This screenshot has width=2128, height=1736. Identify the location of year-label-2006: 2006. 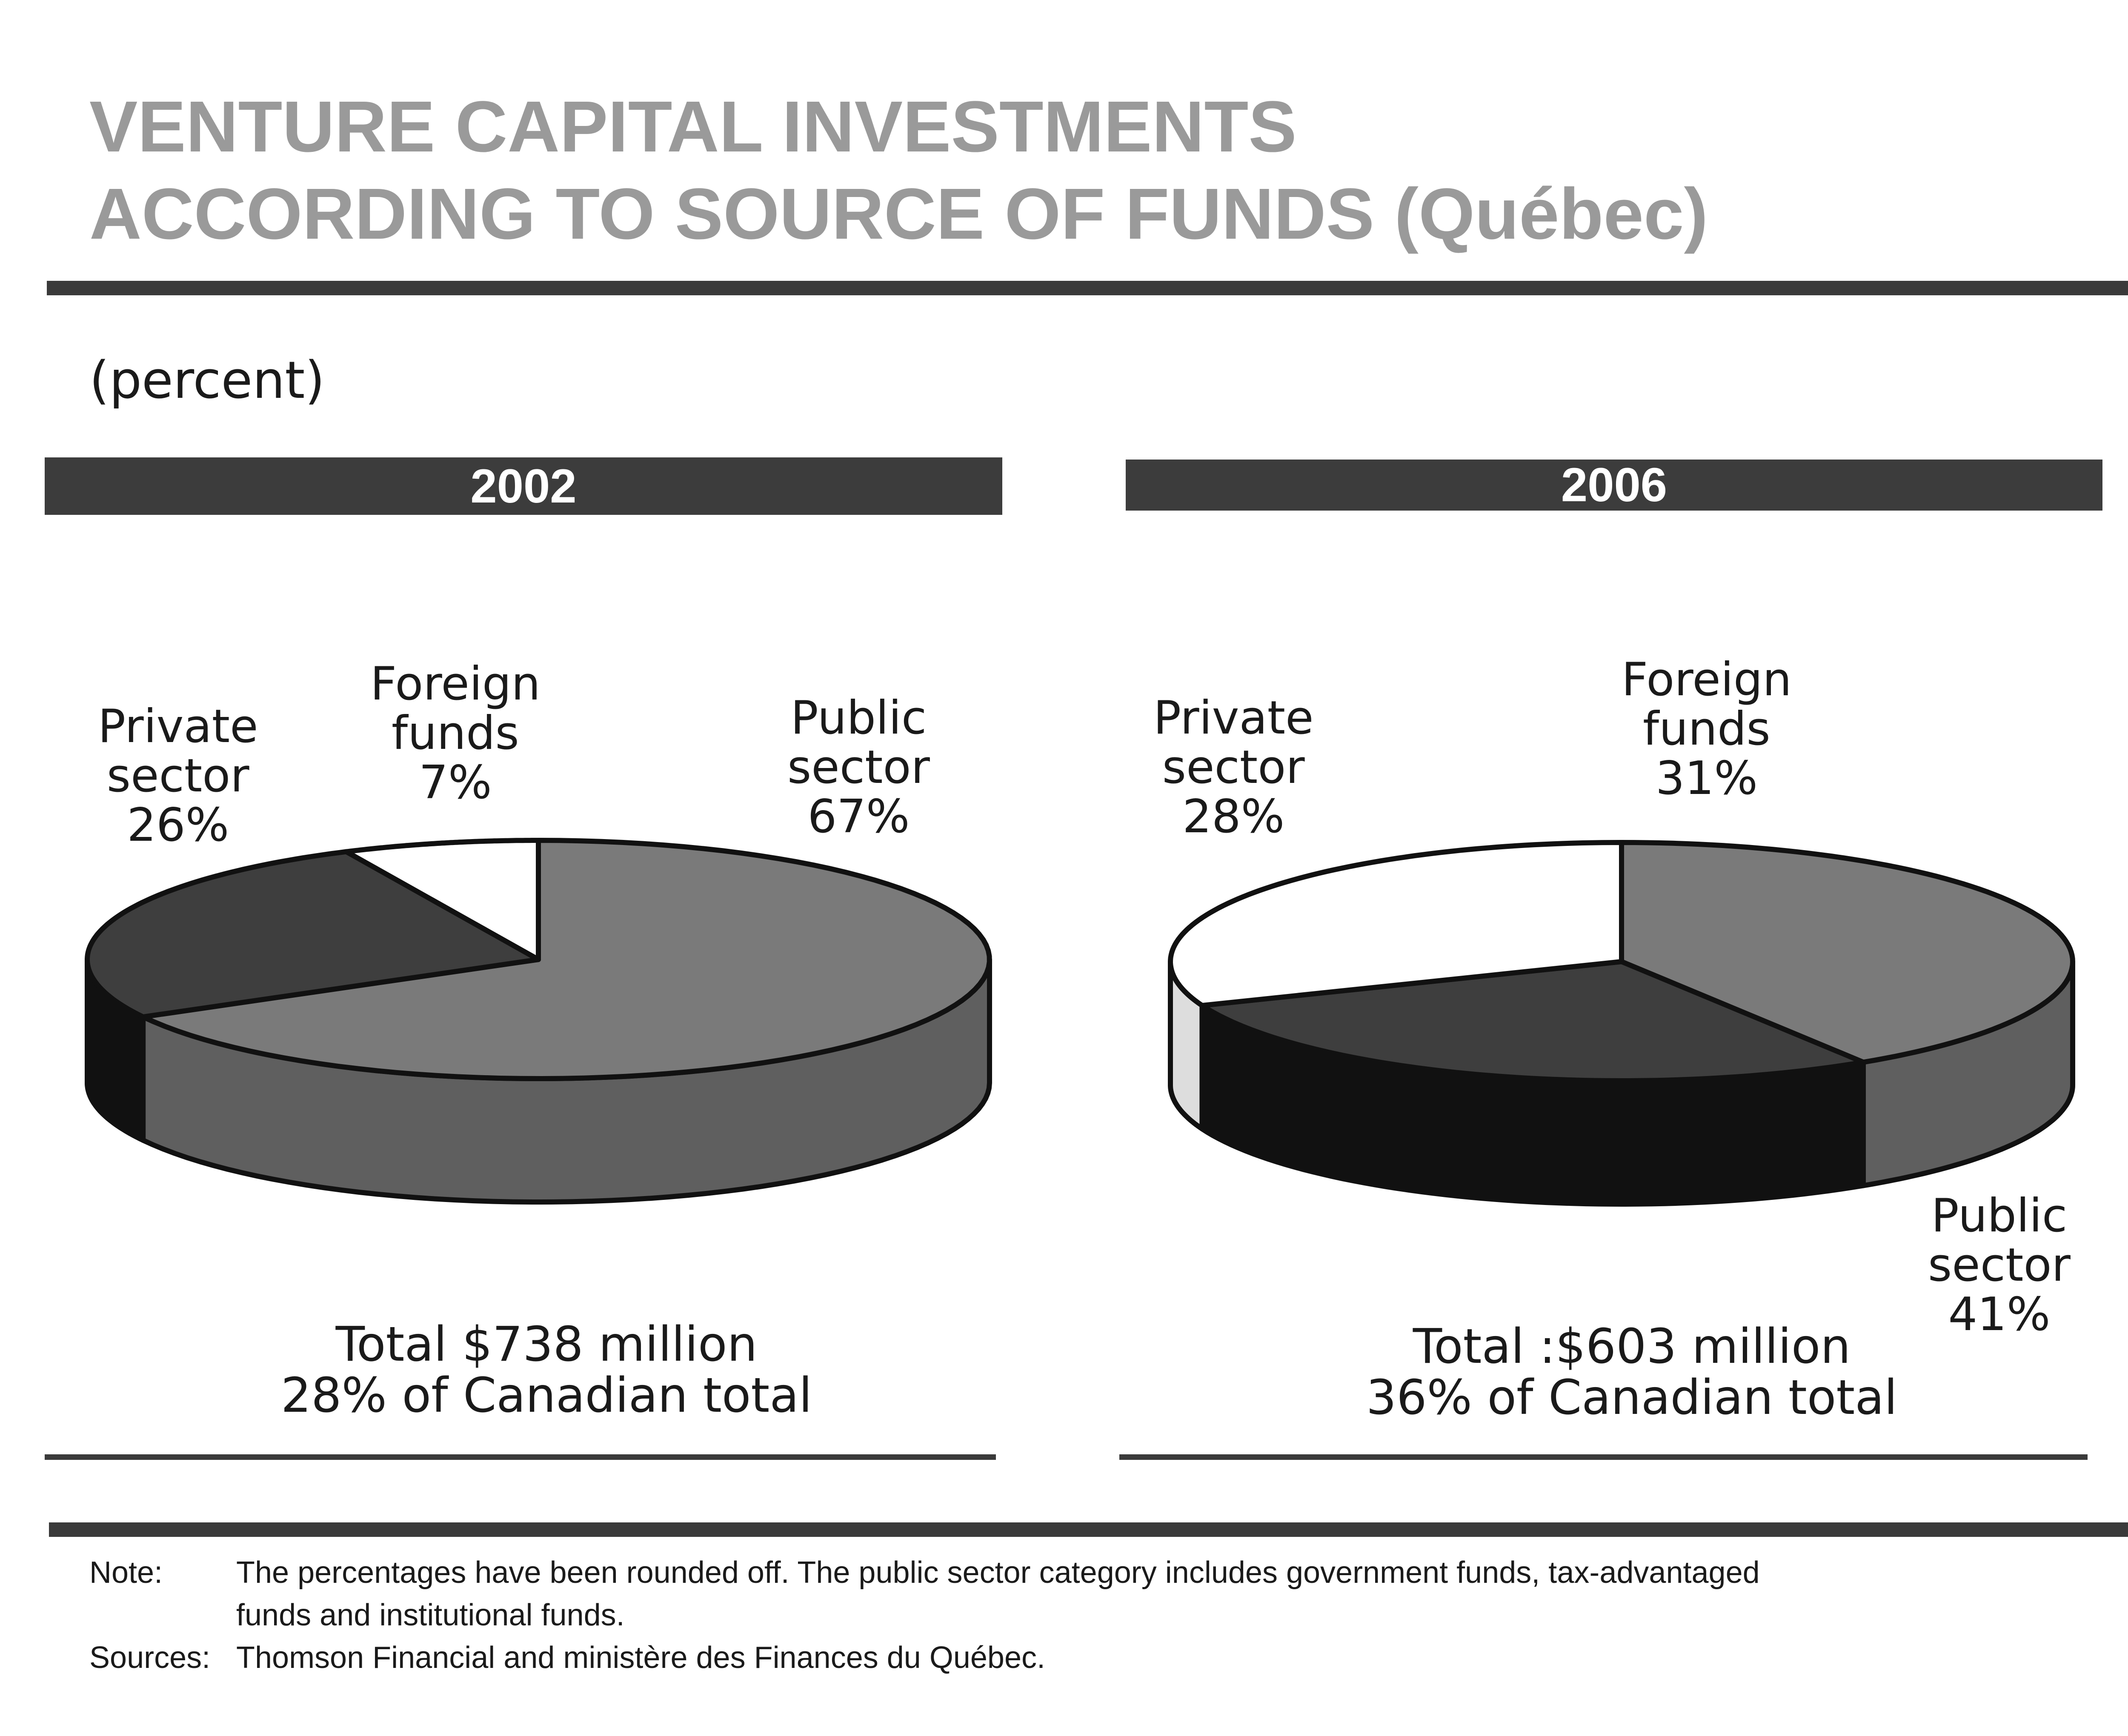
(1614, 484).